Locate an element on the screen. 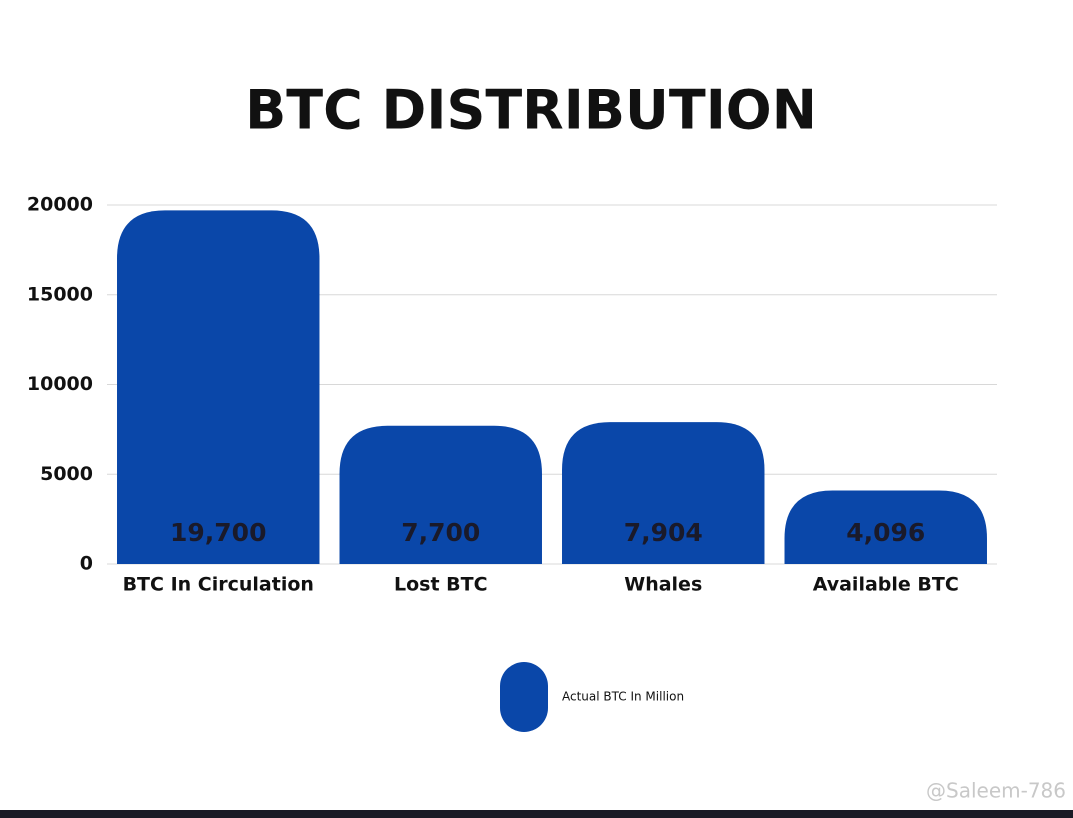 The width and height of the screenshot is (1073, 818). y-tick-label: 15000 is located at coordinates (60, 294).